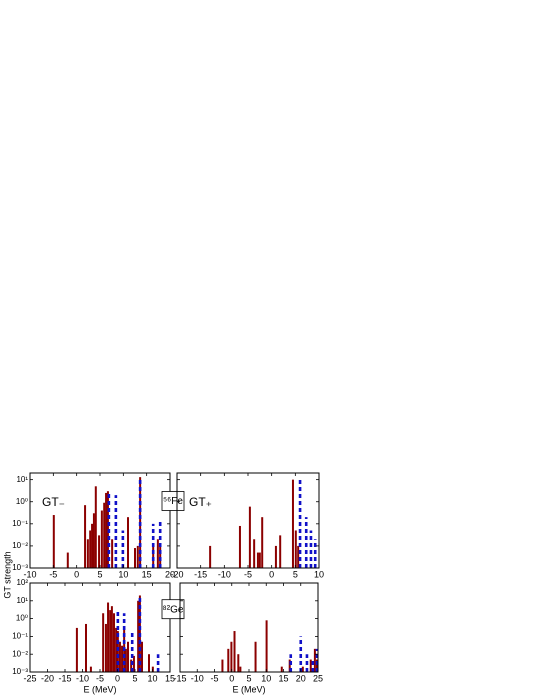 The image size is (540, 699). What do you see at coordinates (7, 574) in the screenshot?
I see `y-axis-label: GT strength` at bounding box center [7, 574].